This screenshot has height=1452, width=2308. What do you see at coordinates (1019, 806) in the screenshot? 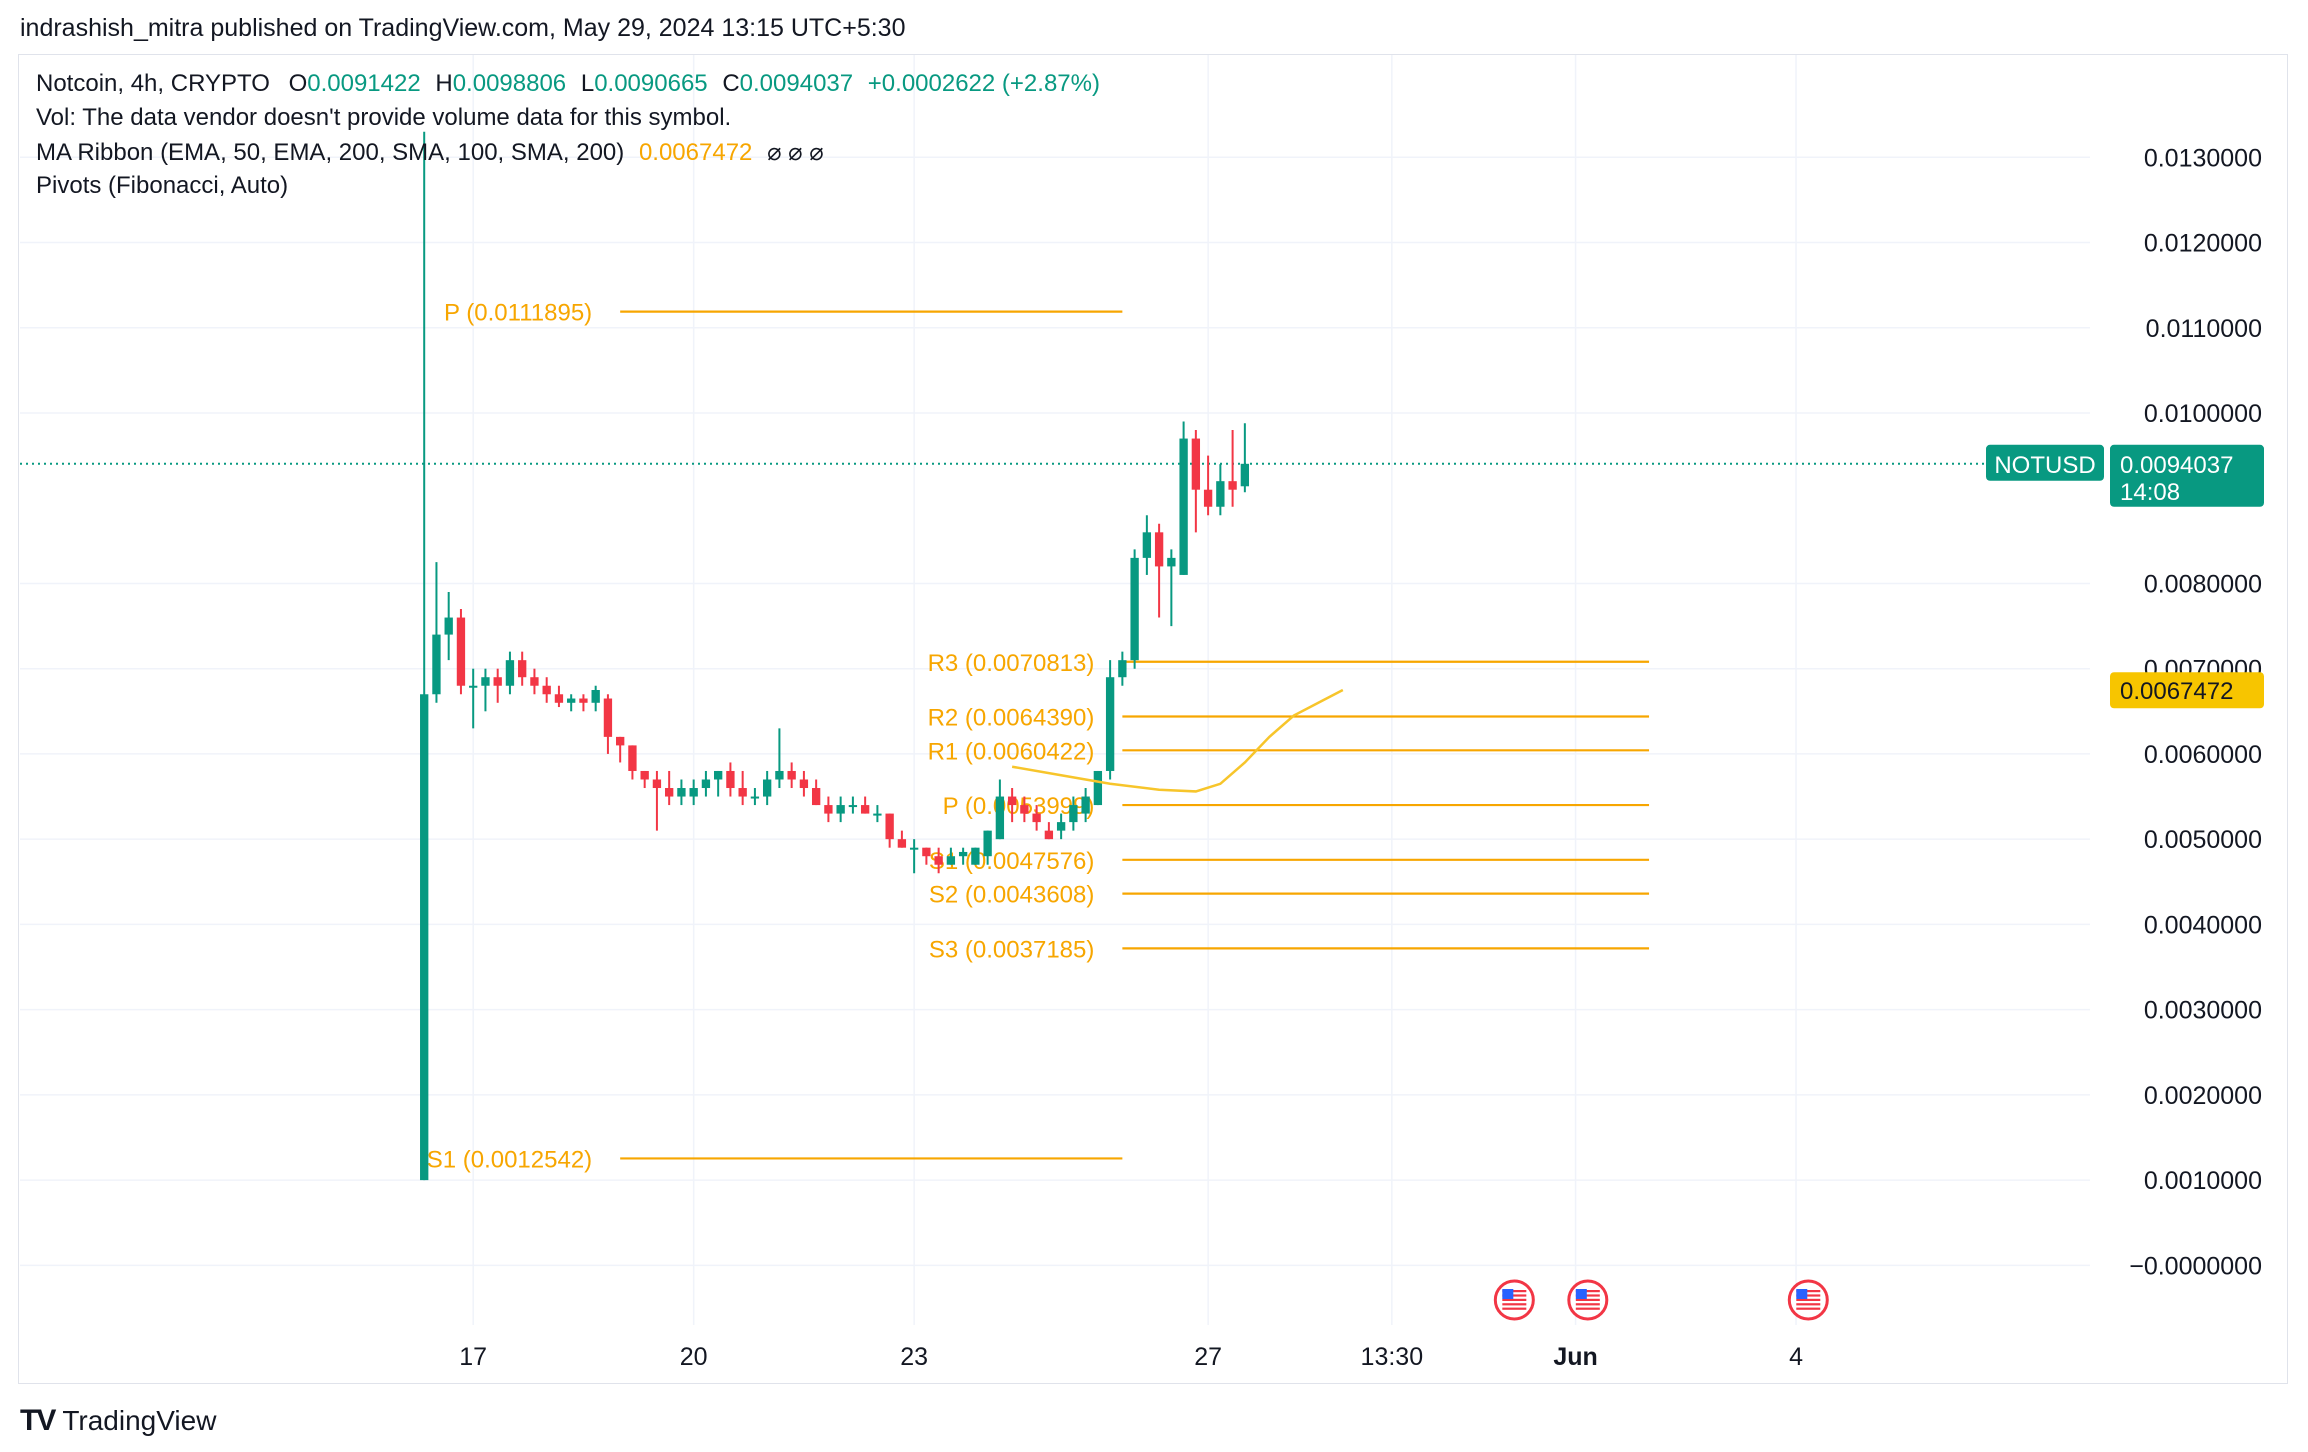
I see `pivot-label: P (0.0053999)` at bounding box center [1019, 806].